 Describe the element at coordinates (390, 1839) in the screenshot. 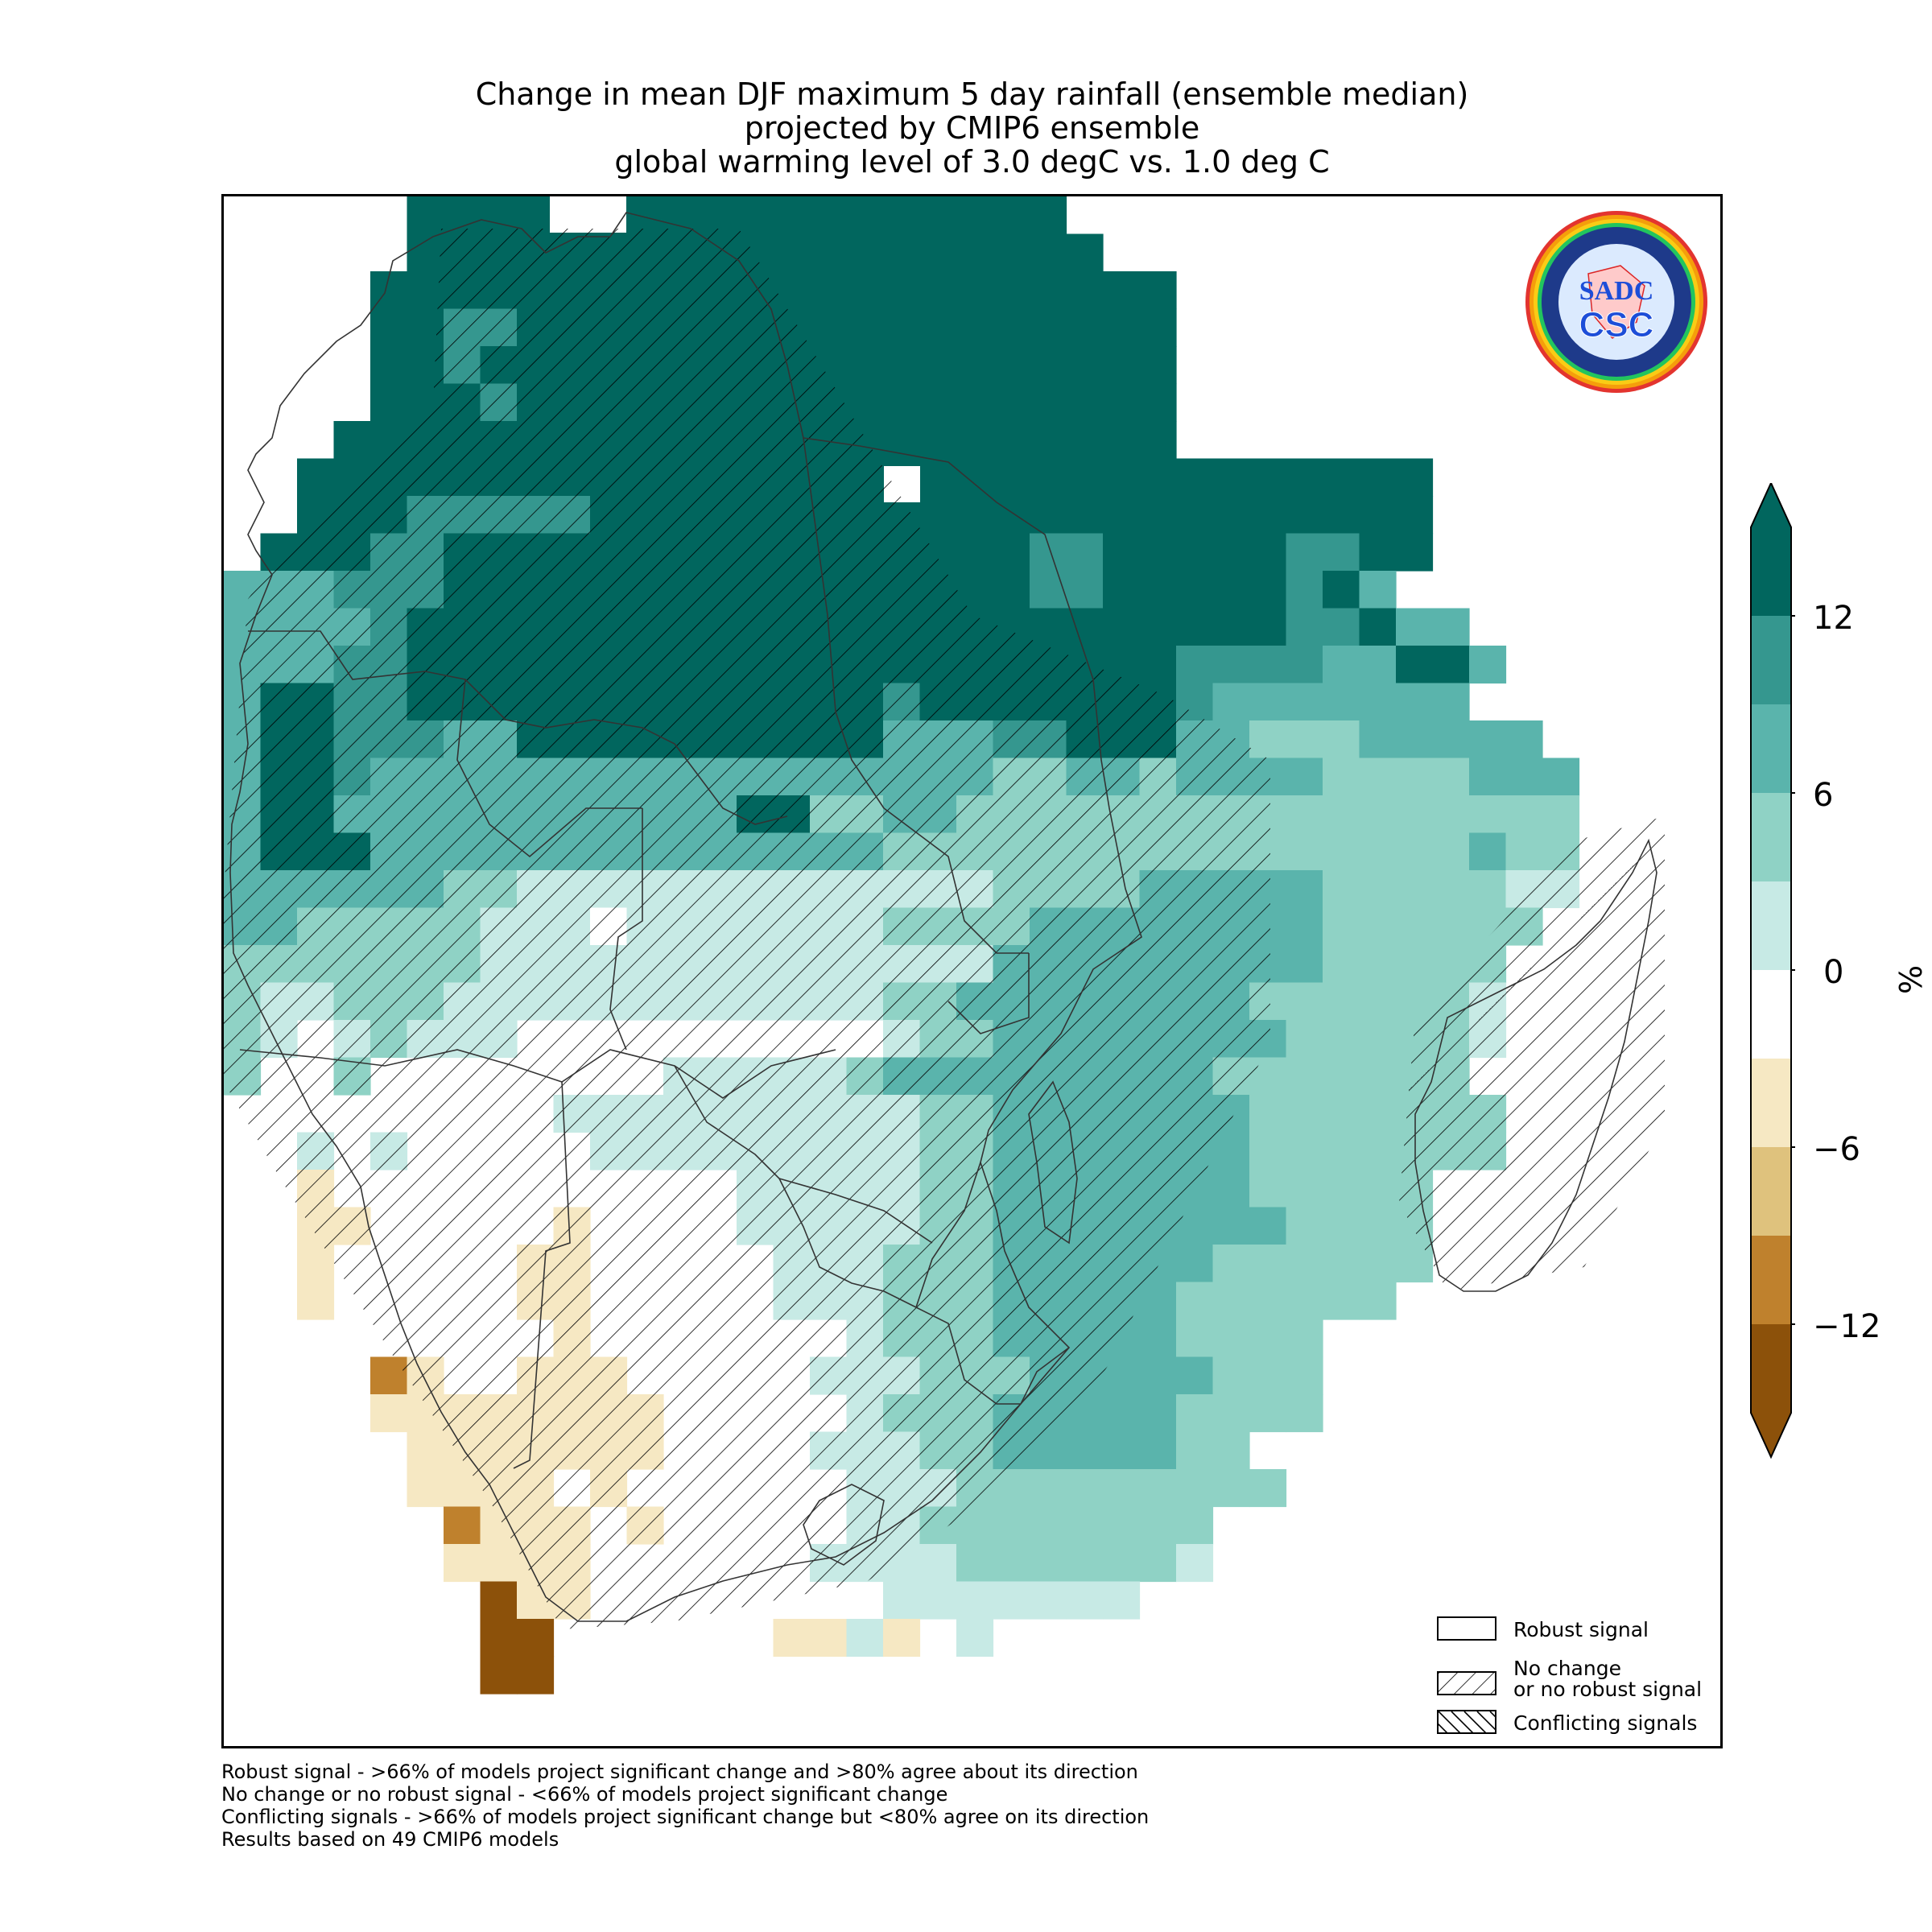

I see `footnote-4: Results based on 49 CMIP6 models` at that location.